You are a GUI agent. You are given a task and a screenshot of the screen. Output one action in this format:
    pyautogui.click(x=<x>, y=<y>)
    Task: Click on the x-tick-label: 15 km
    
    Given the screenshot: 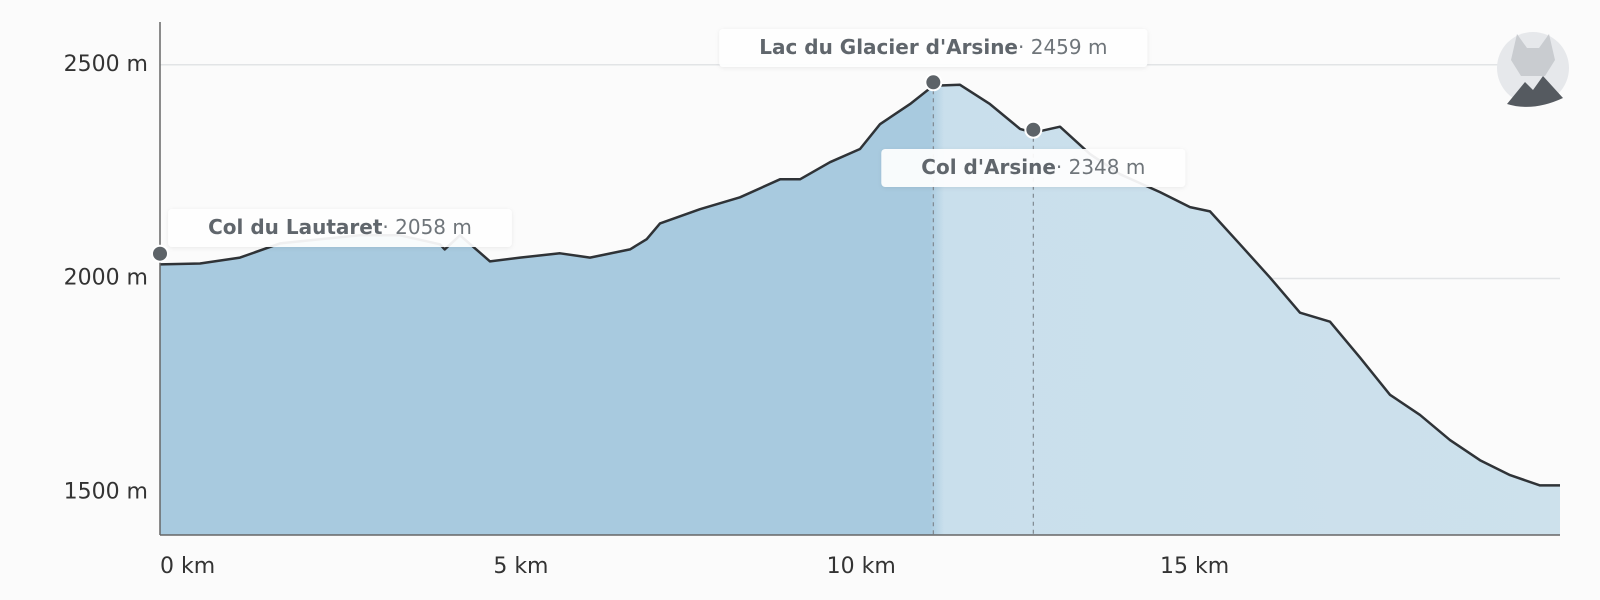 What is the action you would take?
    pyautogui.click(x=1194, y=566)
    